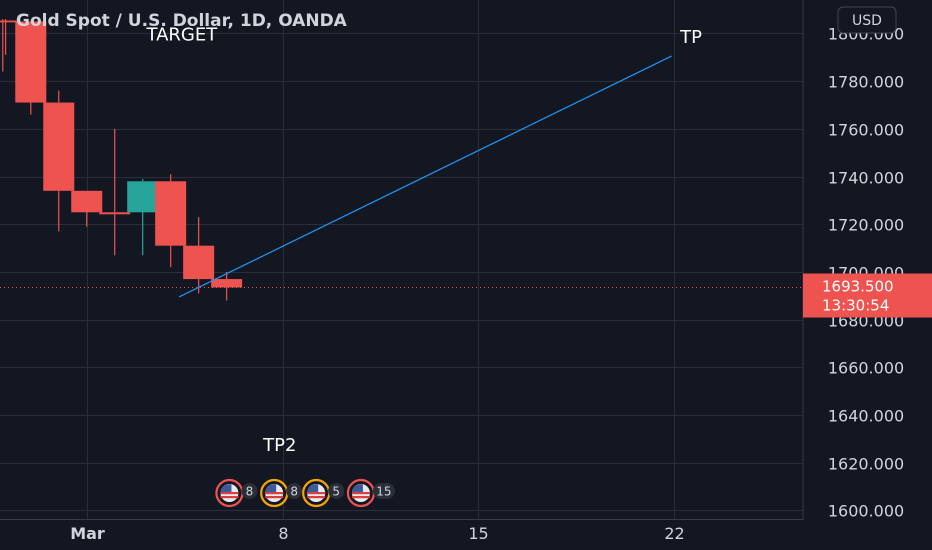 This screenshot has width=932, height=550. What do you see at coordinates (866, 82) in the screenshot?
I see `price-tick-label: 1780.000` at bounding box center [866, 82].